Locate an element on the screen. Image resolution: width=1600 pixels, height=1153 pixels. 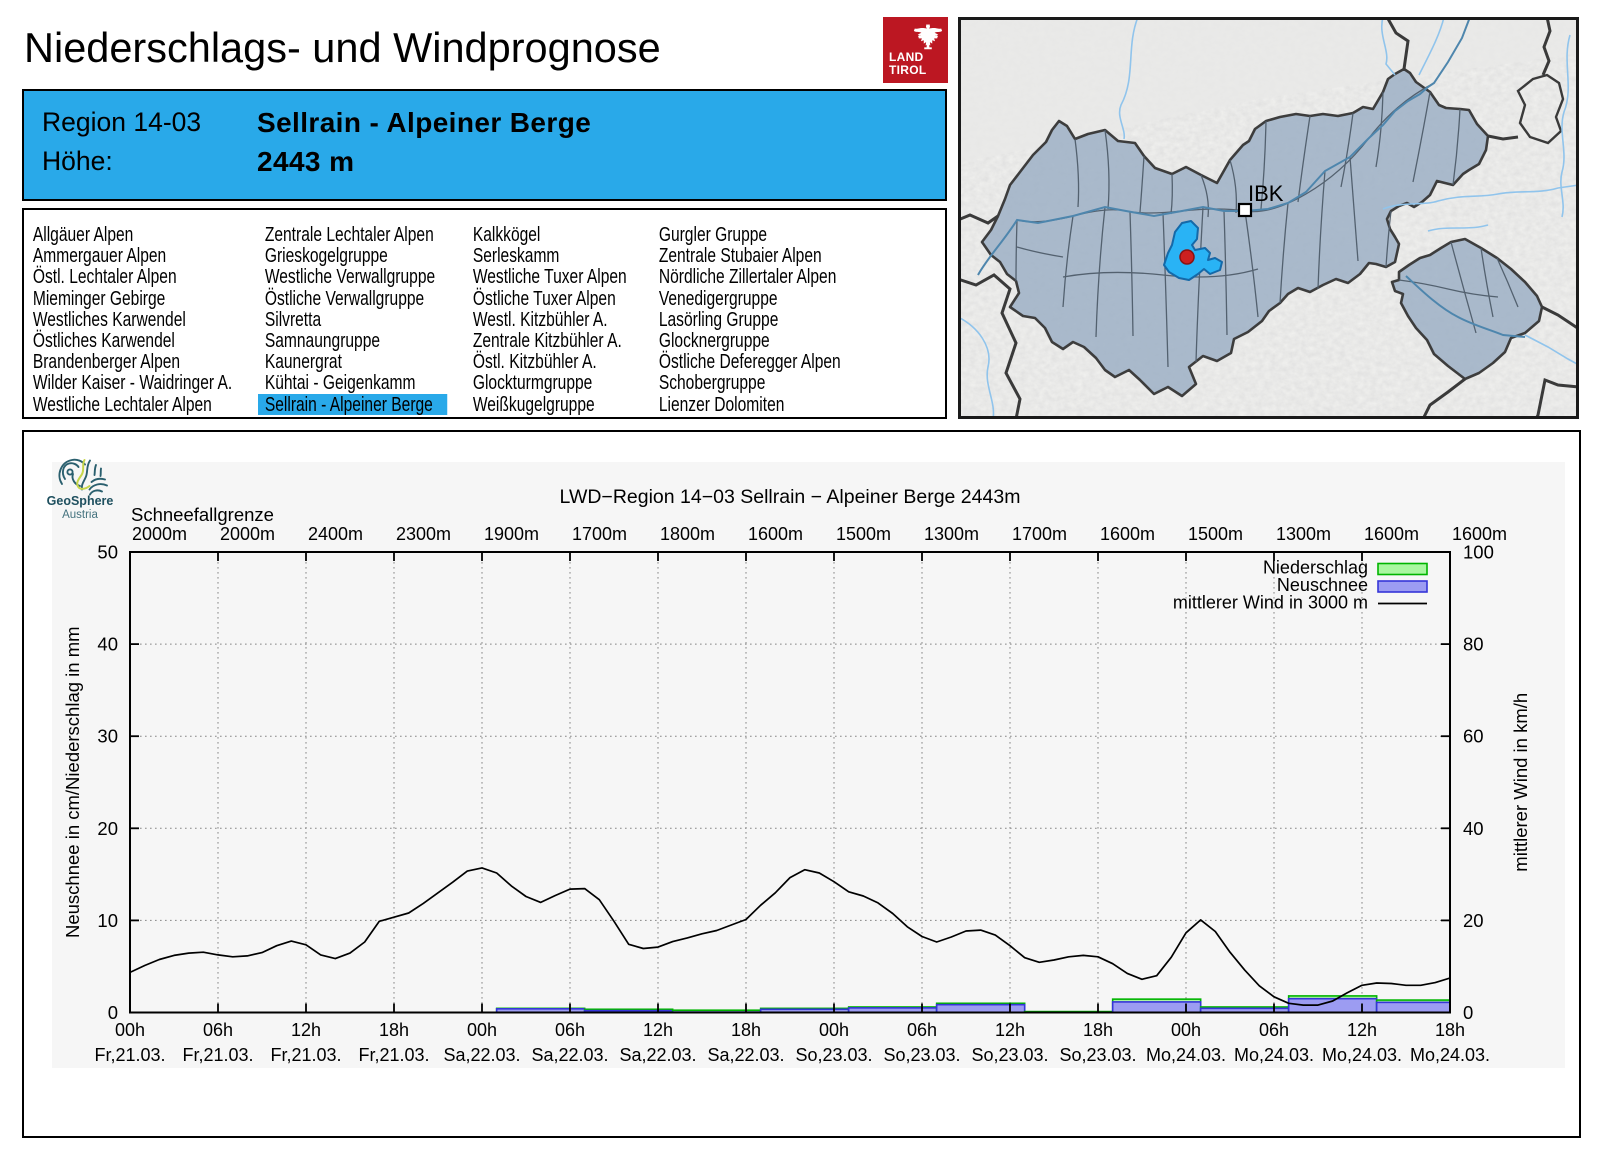
region-list-item: Östl. Lechtaler Alpen is located at coordinates (104, 277).